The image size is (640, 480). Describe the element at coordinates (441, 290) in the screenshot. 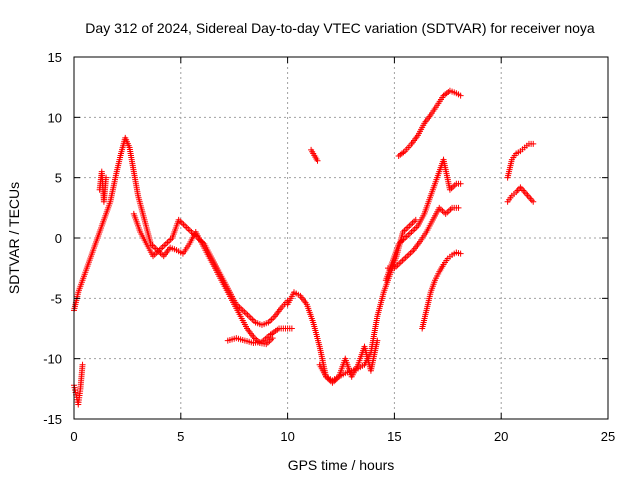

I see `series-track-late-c` at that location.